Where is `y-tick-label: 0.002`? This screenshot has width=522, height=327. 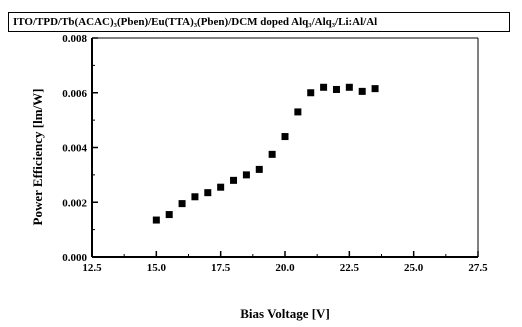 y-tick-label: 0.002 is located at coordinates (74, 203).